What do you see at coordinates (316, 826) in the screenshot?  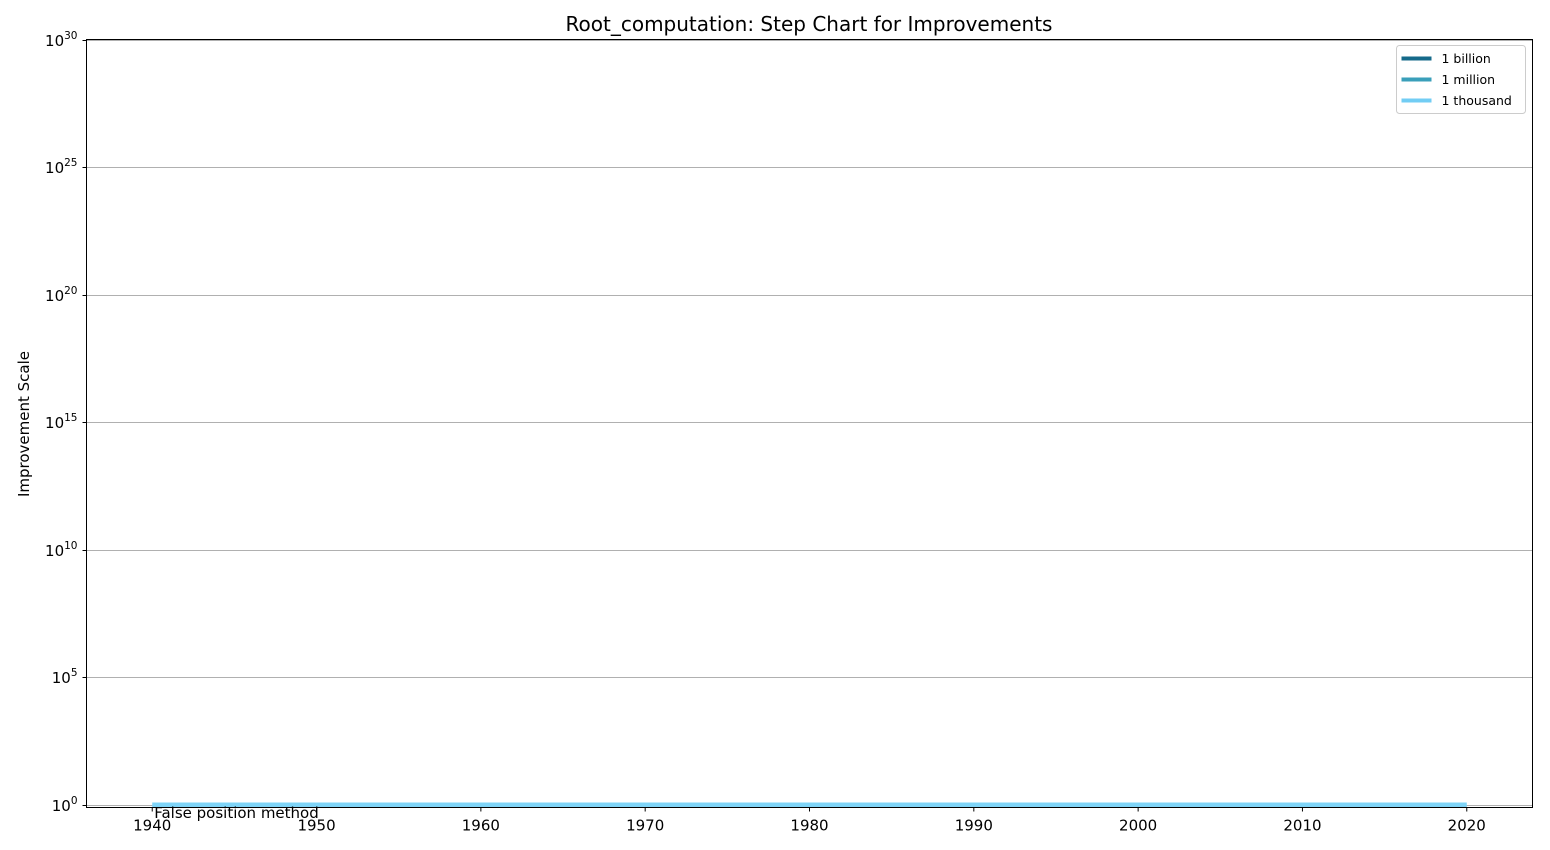 I see `x-tick-label: 1950` at bounding box center [316, 826].